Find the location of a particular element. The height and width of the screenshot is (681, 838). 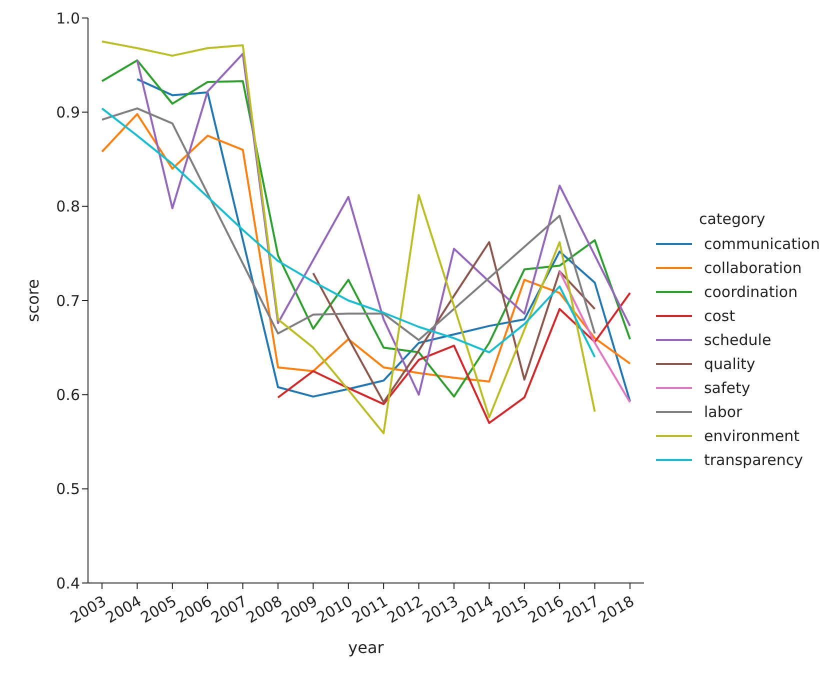

y-tick-label: 0.8 is located at coordinates (68, 207).